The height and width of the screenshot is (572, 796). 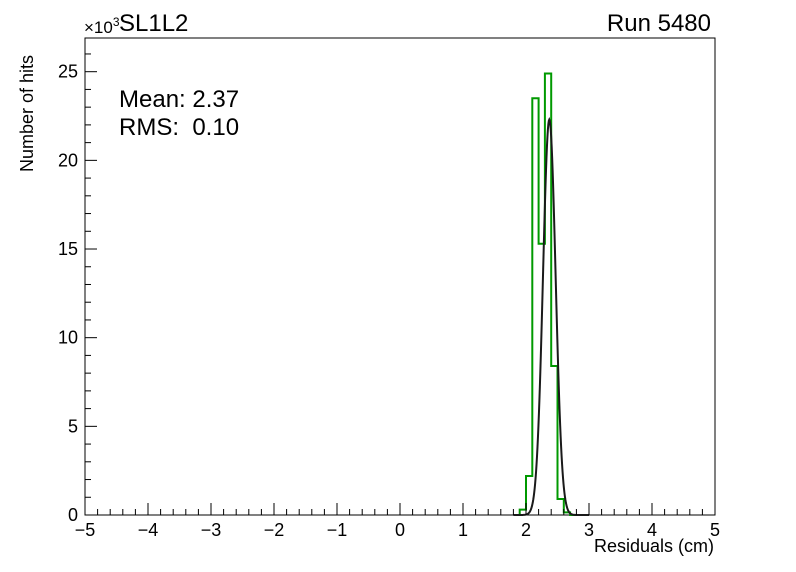 I want to click on y-tick-label: 15, so click(x=68, y=249).